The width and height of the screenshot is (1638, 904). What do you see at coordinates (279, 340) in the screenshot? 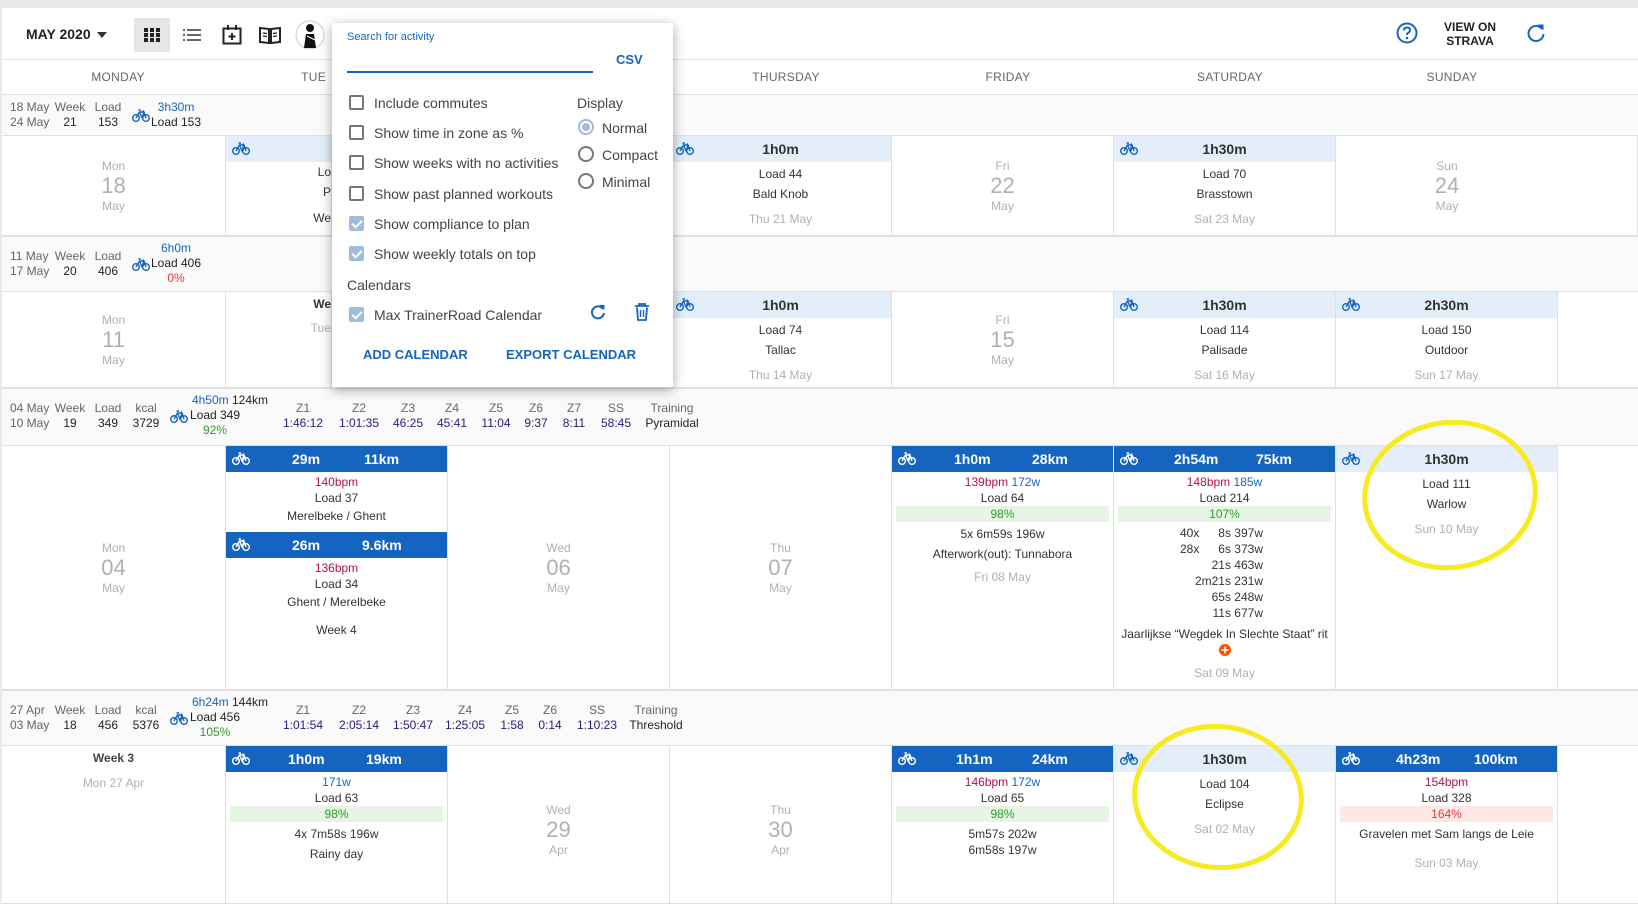
I see `day-cell-tue-12: We Tue` at bounding box center [279, 340].